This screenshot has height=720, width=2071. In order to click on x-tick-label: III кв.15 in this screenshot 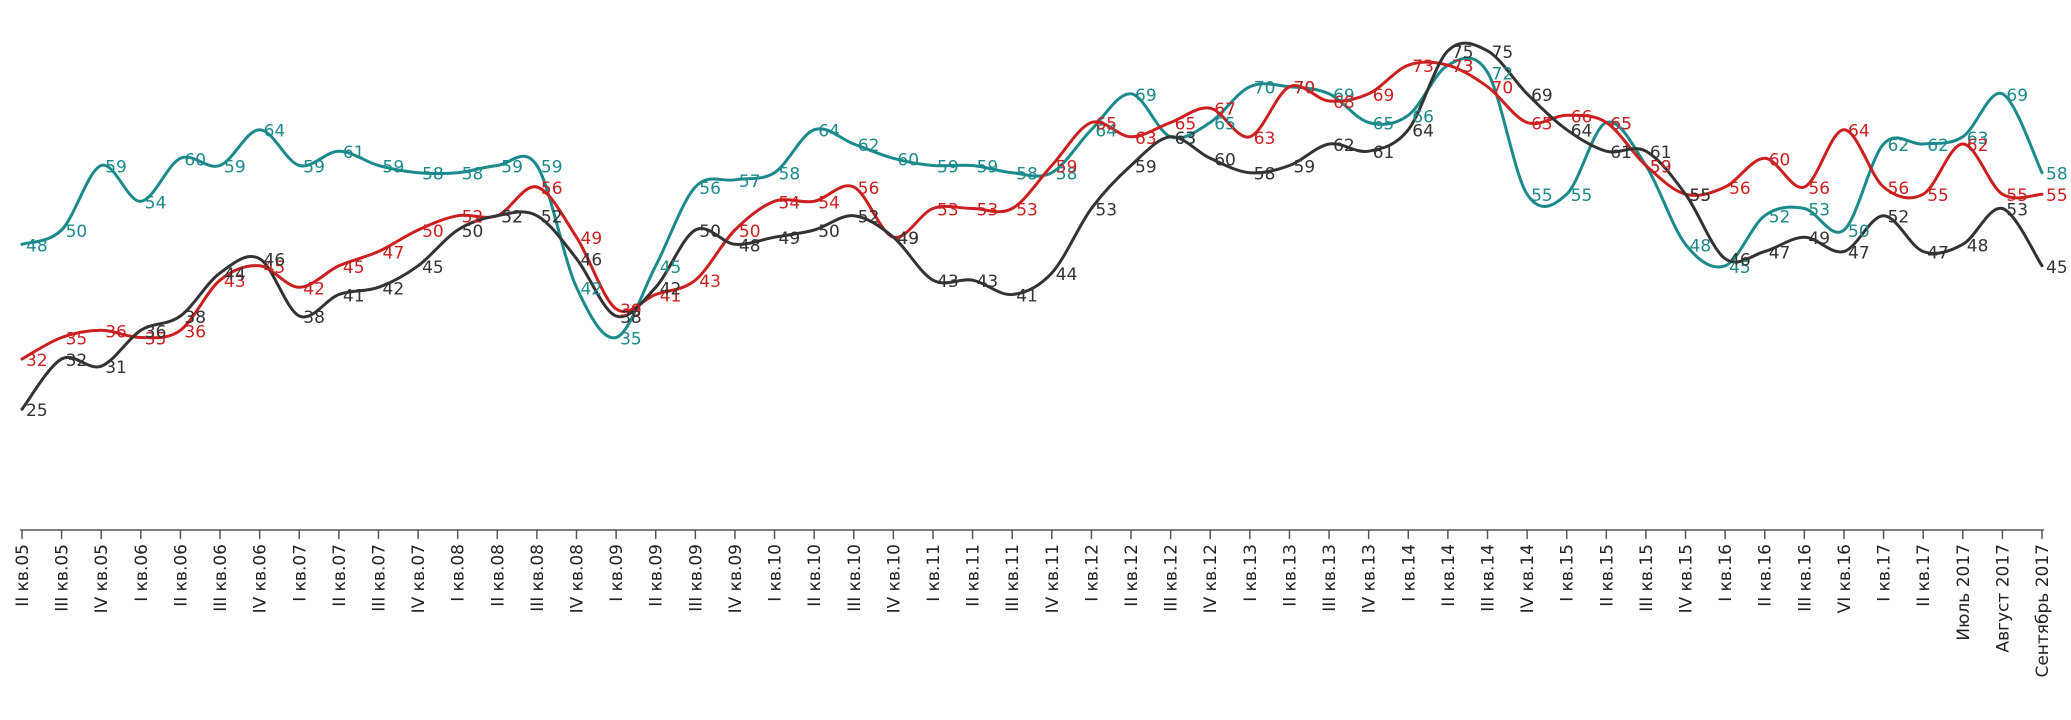, I will do `click(1647, 578)`.